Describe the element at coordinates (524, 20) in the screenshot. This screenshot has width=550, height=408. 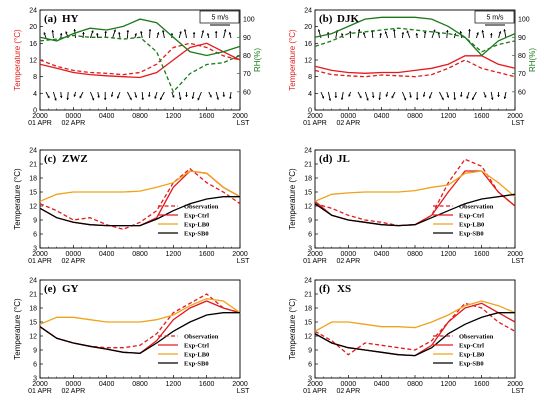
I see `rh-tick-label: 100` at that location.